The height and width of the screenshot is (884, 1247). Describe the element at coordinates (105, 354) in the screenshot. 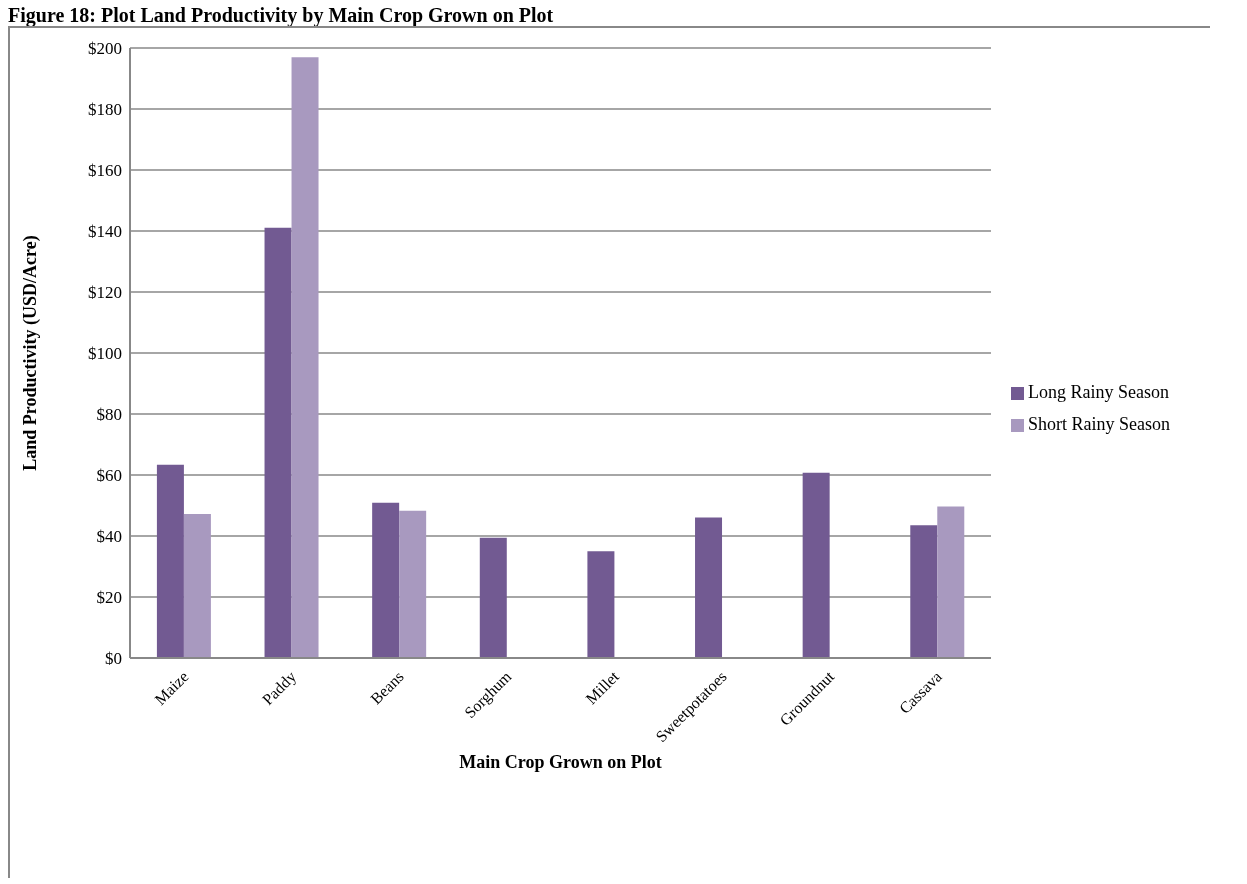

I see `y-tick-label: $100` at that location.